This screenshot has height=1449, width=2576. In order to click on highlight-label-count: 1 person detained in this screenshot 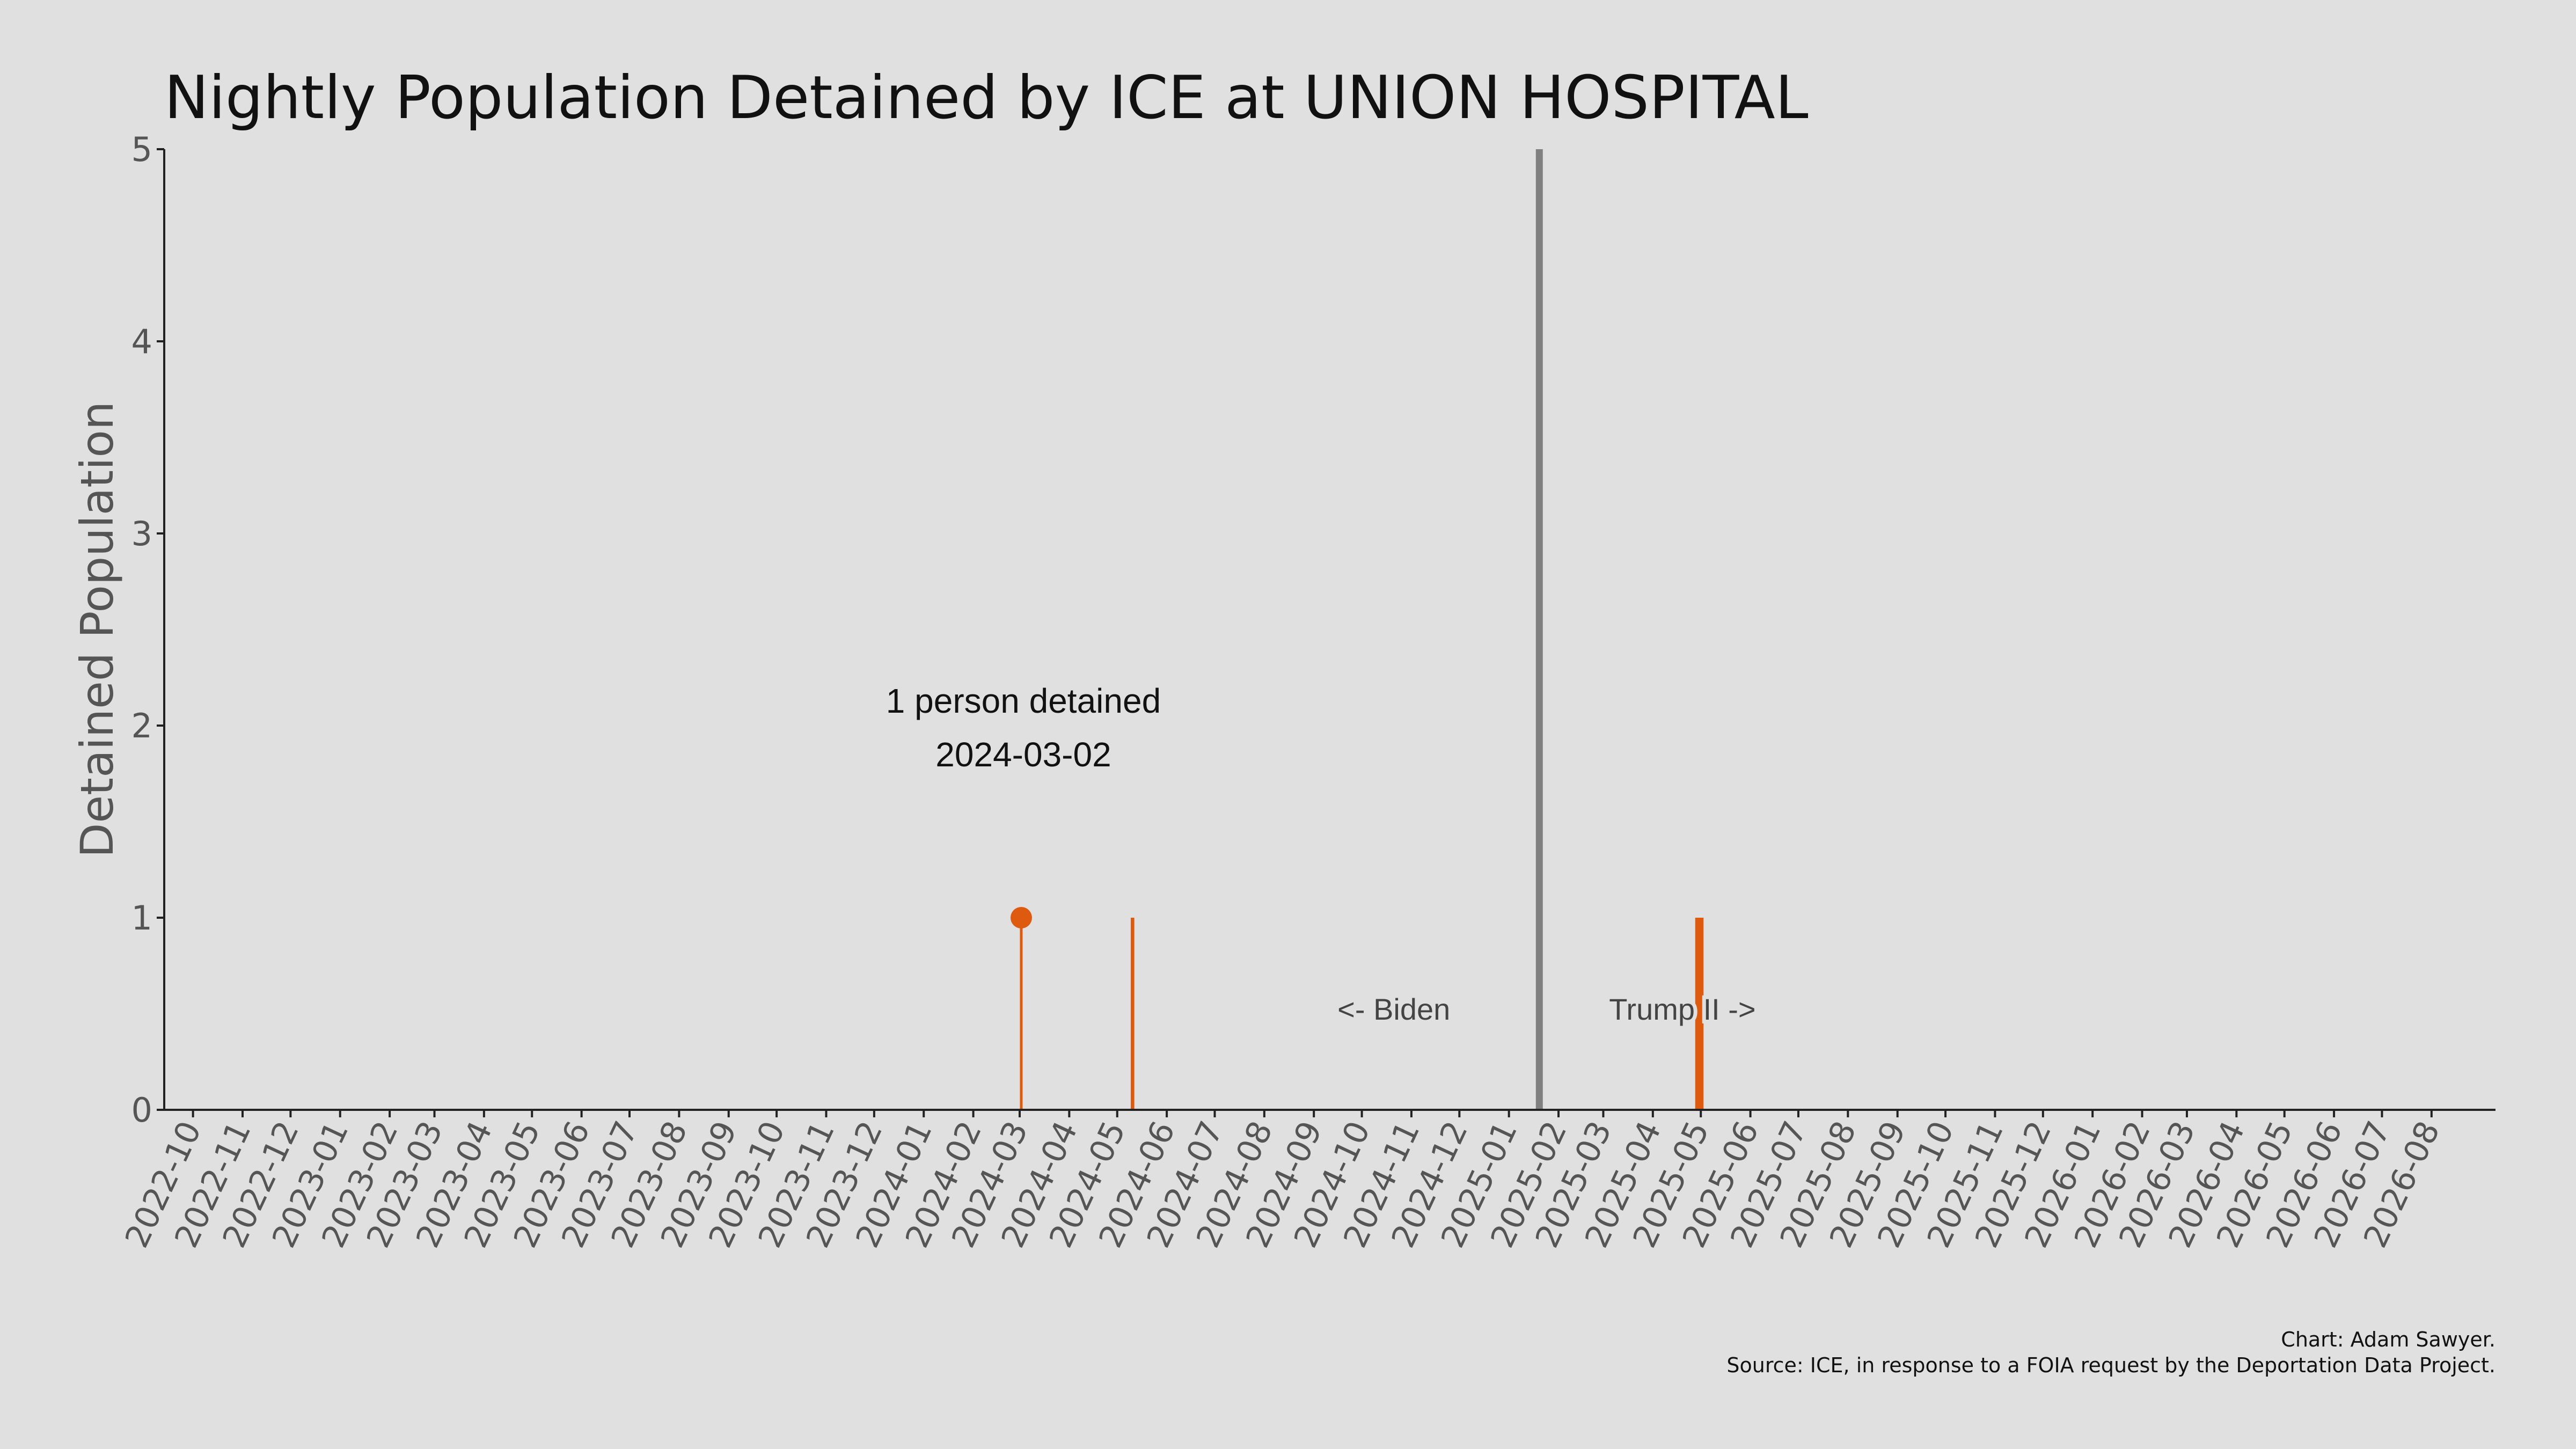, I will do `click(1023, 701)`.